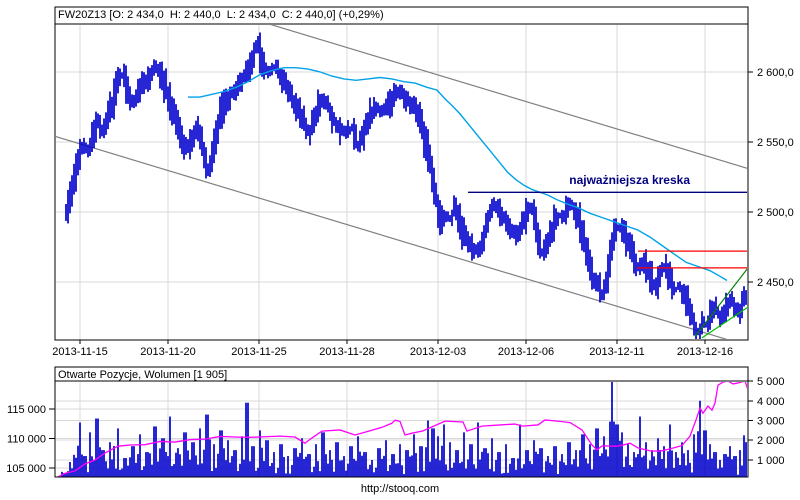 The image size is (800, 500). Describe the element at coordinates (526, 352) in the screenshot. I see `date-tick-label: 2013-12-06` at that location.